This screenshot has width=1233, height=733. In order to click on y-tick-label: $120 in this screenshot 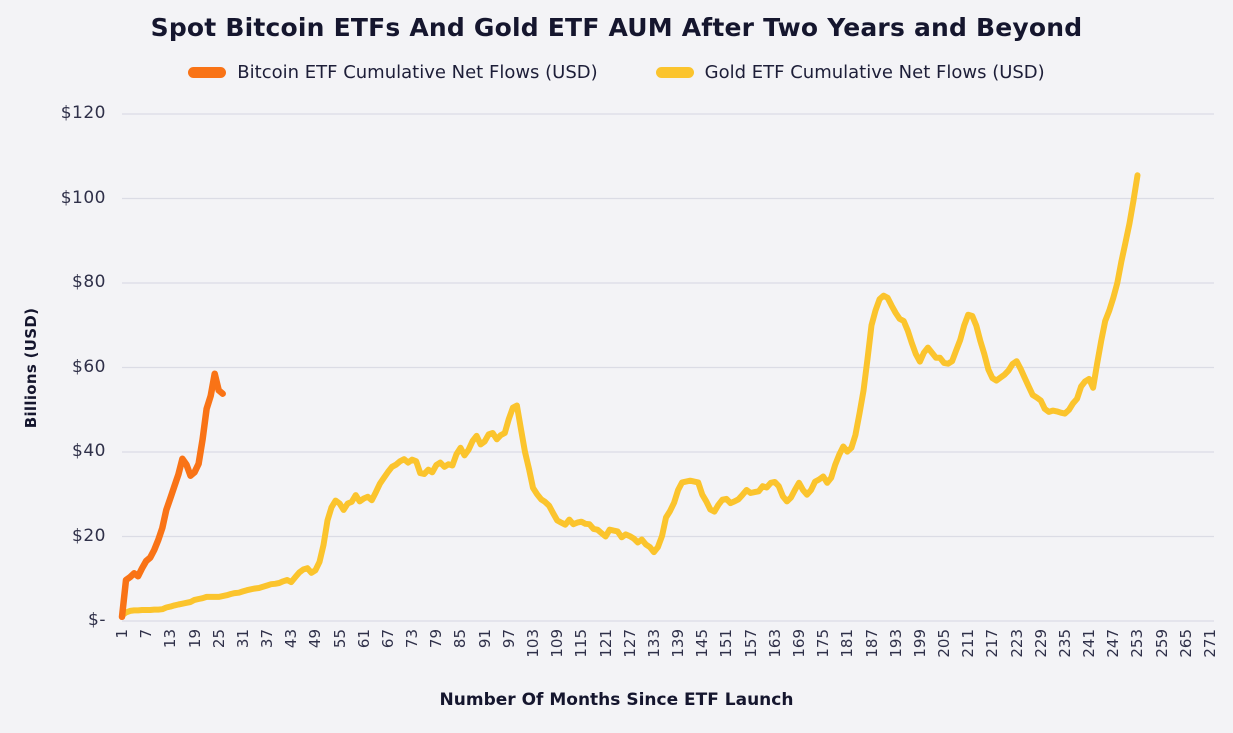, I will do `click(83, 113)`.